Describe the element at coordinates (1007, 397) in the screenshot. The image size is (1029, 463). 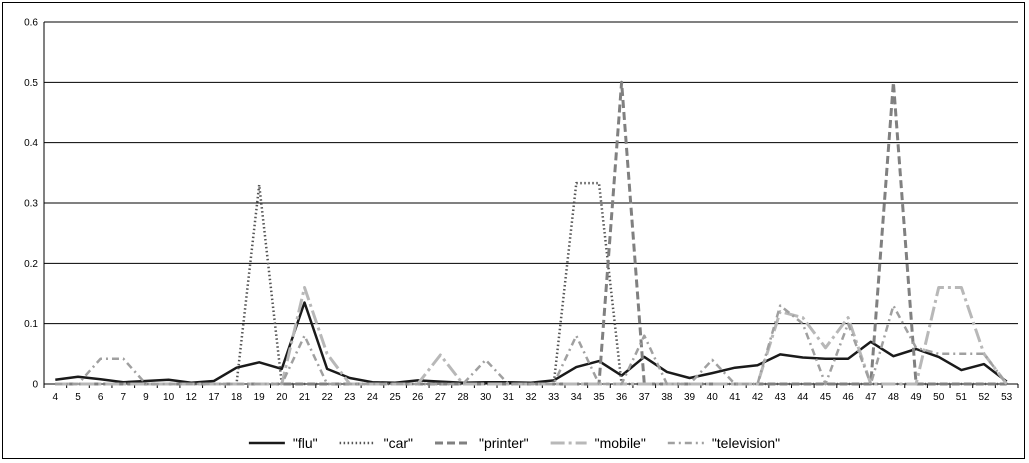
I see `x-tick-label: 53` at that location.